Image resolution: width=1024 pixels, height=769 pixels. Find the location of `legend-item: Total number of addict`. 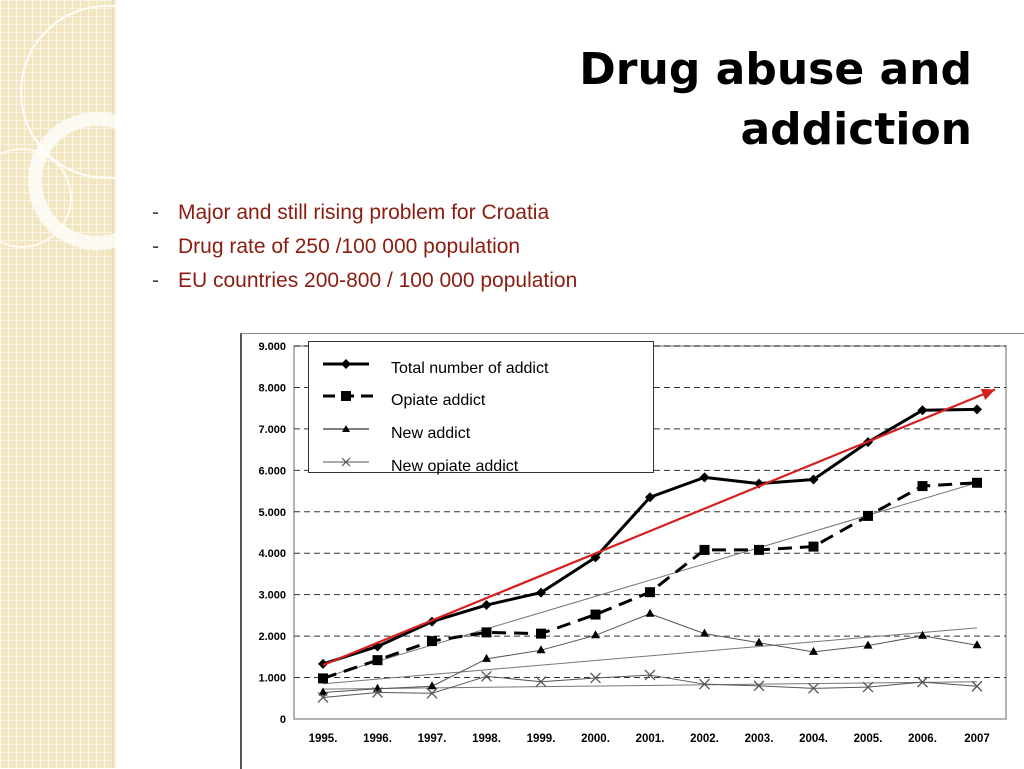

legend-item: Total number of addict is located at coordinates (481, 370).